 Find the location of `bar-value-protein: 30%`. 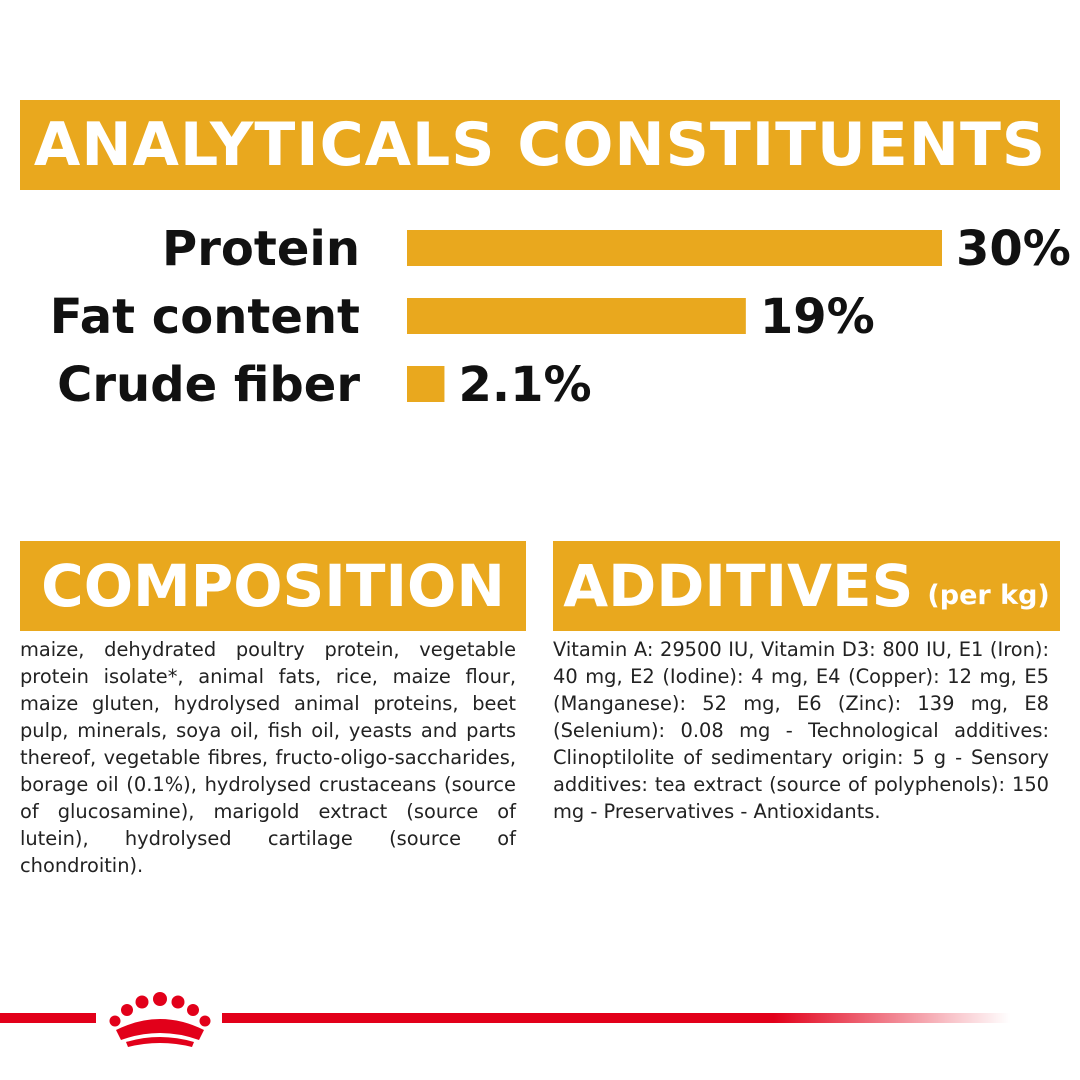

bar-value-protein: 30% is located at coordinates (1013, 249).